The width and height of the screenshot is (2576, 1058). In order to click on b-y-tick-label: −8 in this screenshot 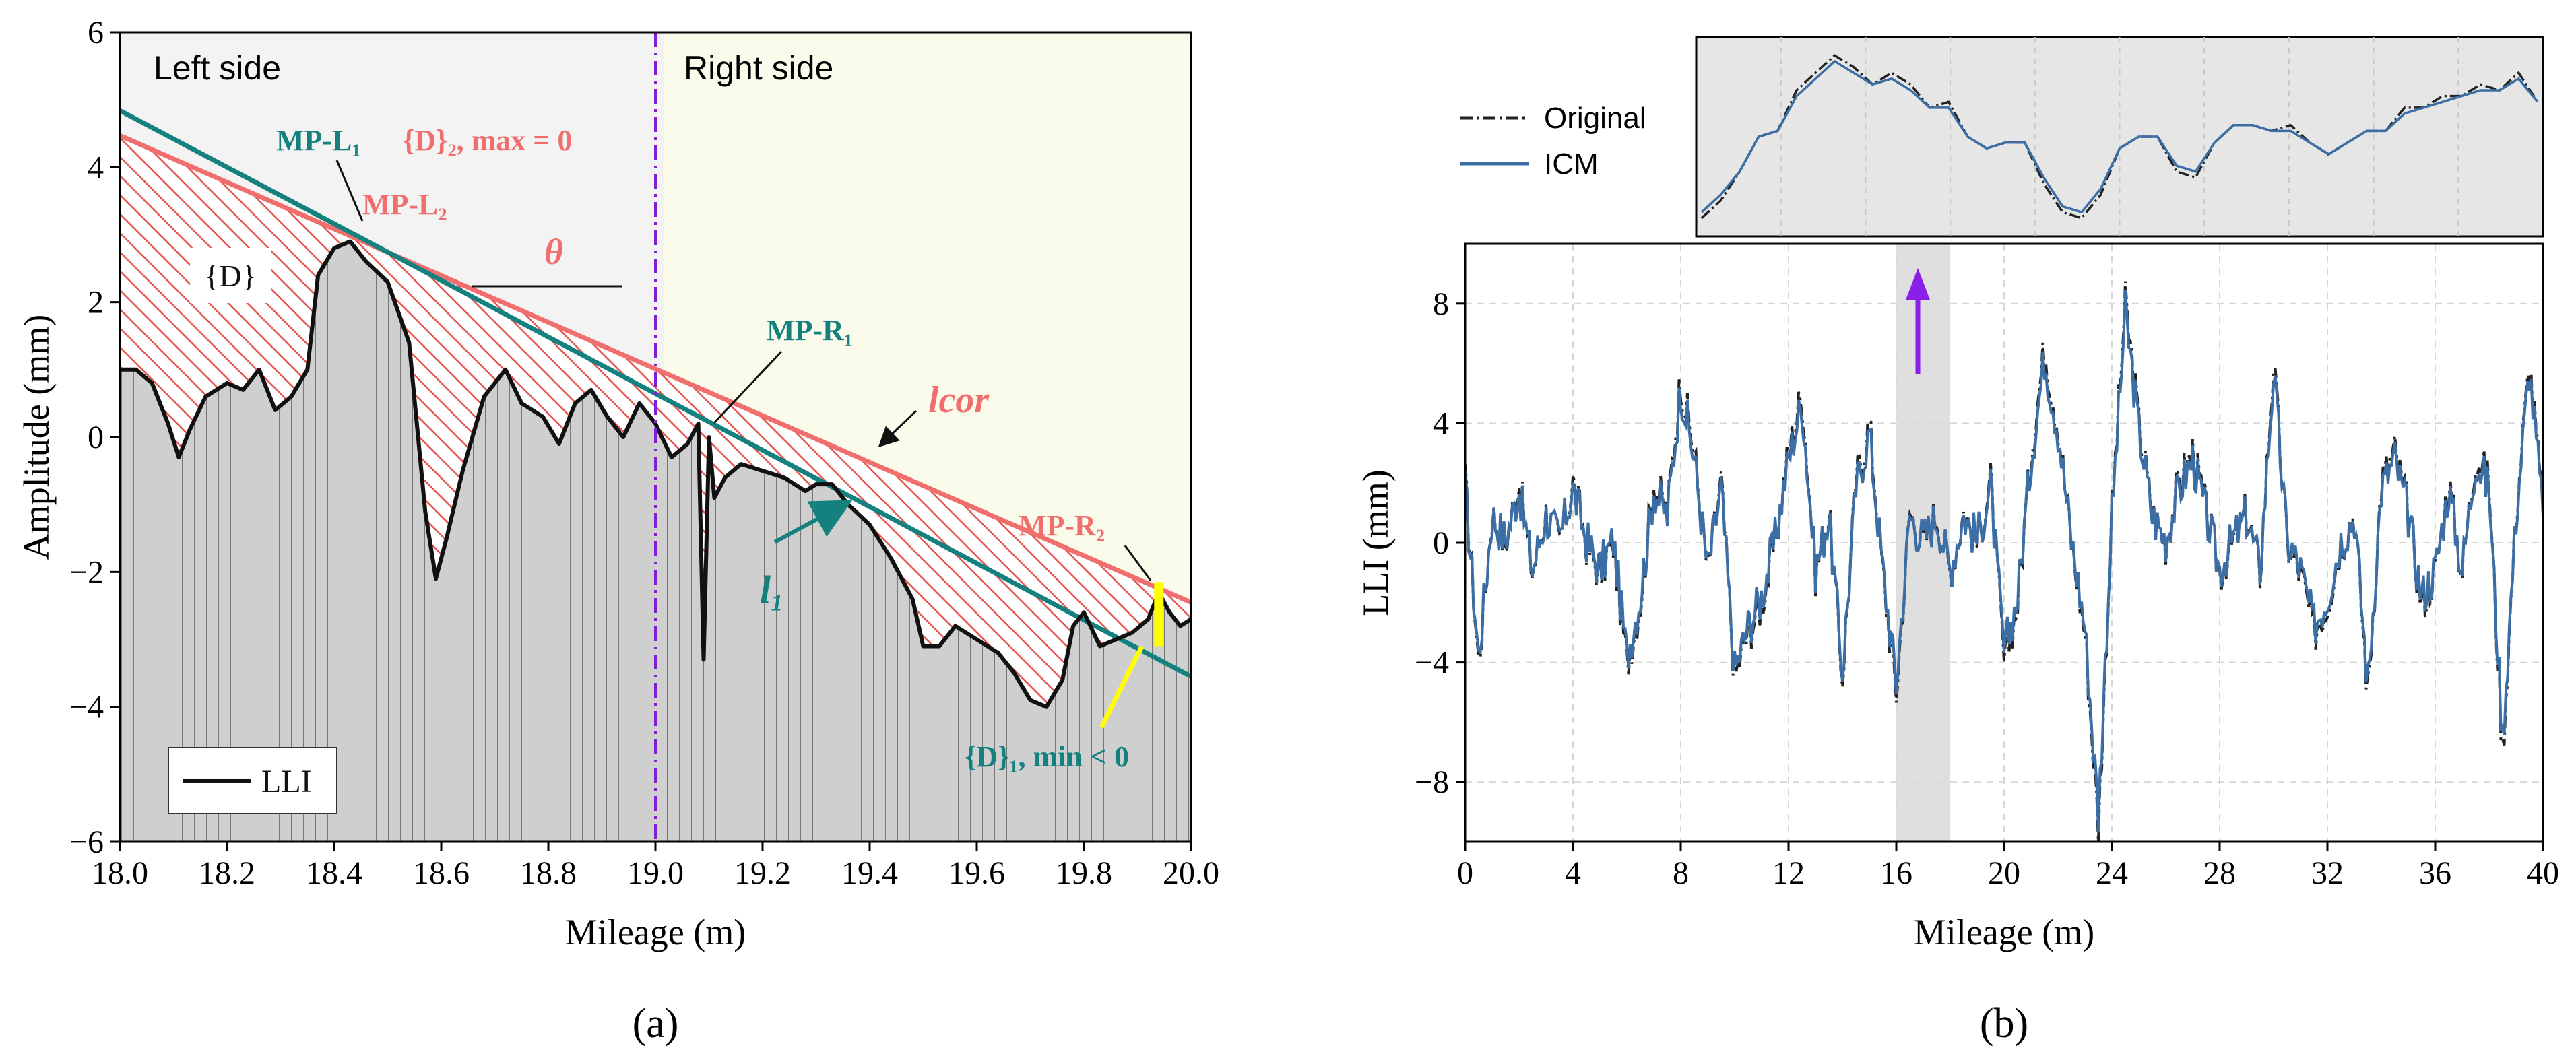, I will do `click(1432, 782)`.